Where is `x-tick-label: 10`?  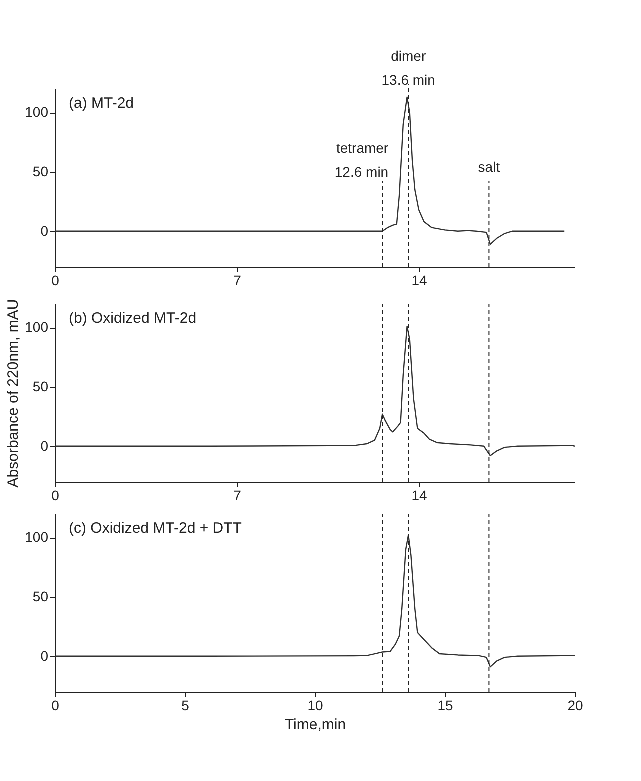 x-tick-label: 10 is located at coordinates (316, 706).